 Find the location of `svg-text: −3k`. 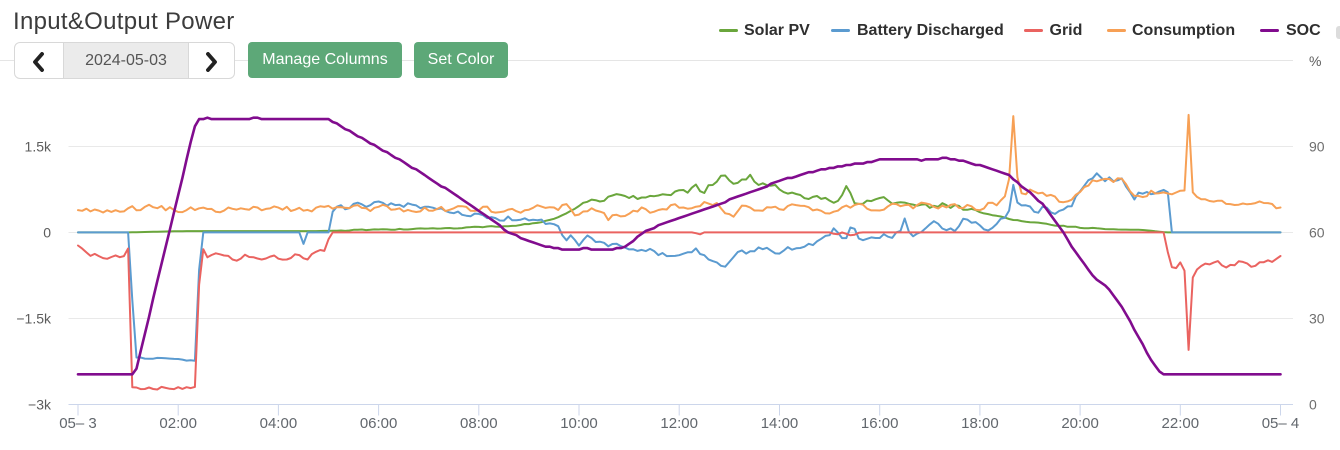

svg-text: −3k is located at coordinates (40, 405).